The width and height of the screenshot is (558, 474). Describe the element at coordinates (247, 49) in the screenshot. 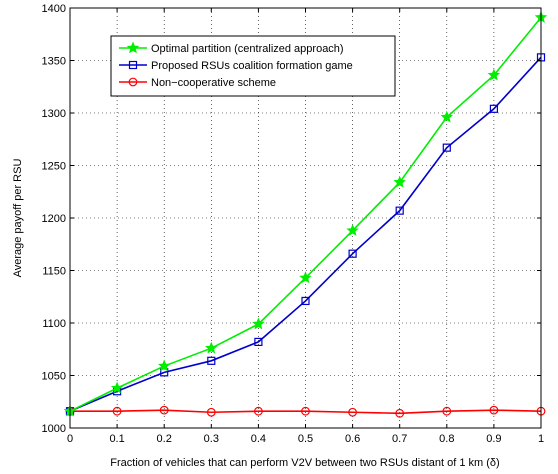

I see `legend-label: Optimal partition (centralized approach)` at that location.